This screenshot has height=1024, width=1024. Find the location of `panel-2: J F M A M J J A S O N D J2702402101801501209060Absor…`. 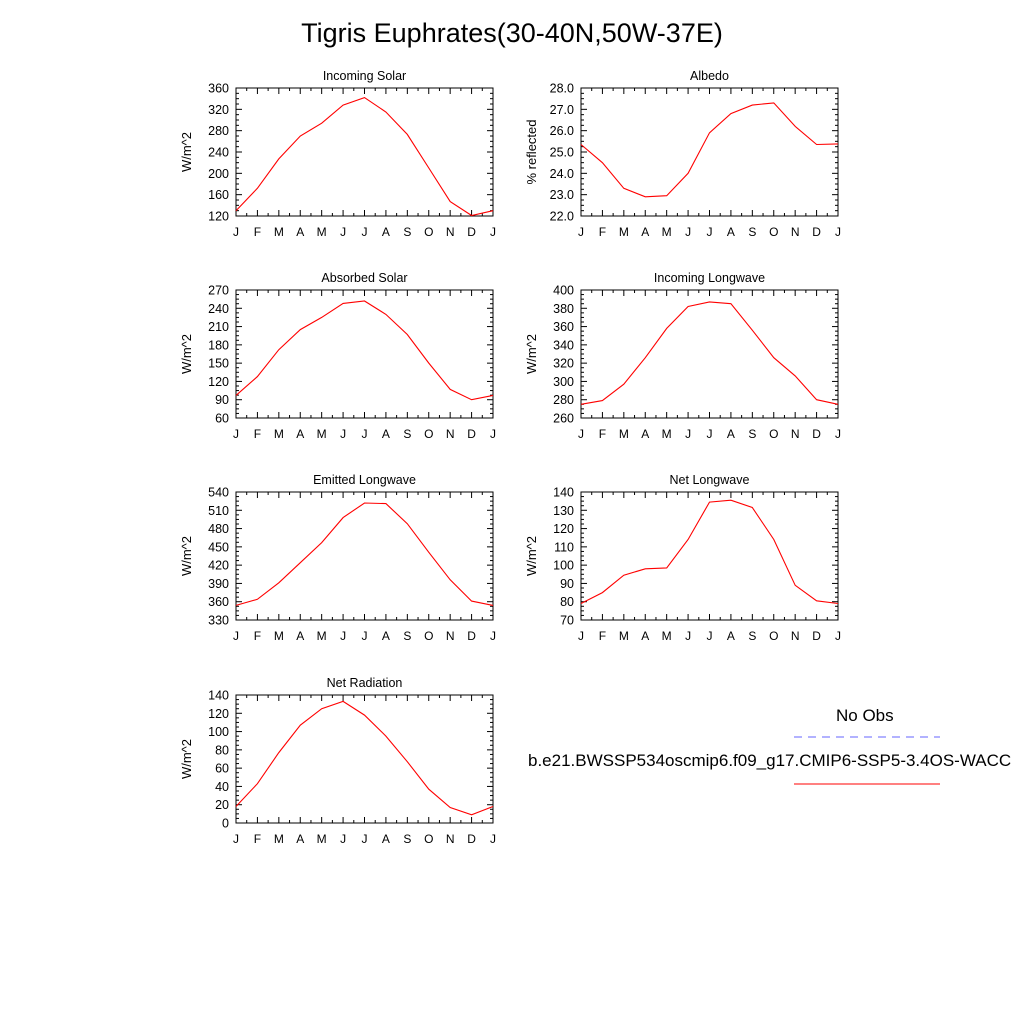

panel-2: J F M A M J J A S O N D J2702402101801501209060Absor… is located at coordinates (337, 356).